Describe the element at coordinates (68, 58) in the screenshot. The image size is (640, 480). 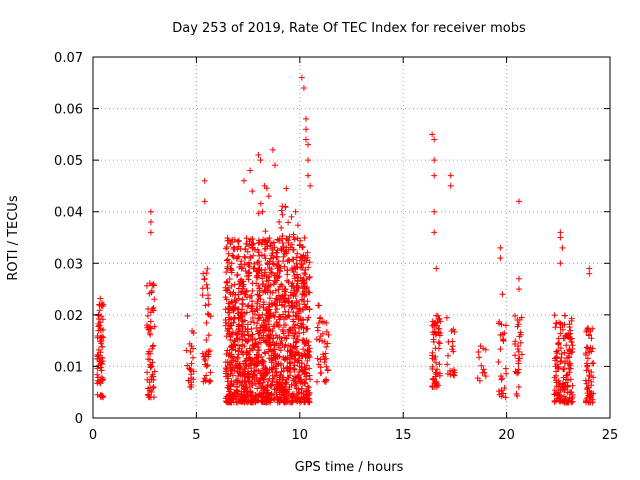
I see `y-tick-label: 0.07` at that location.